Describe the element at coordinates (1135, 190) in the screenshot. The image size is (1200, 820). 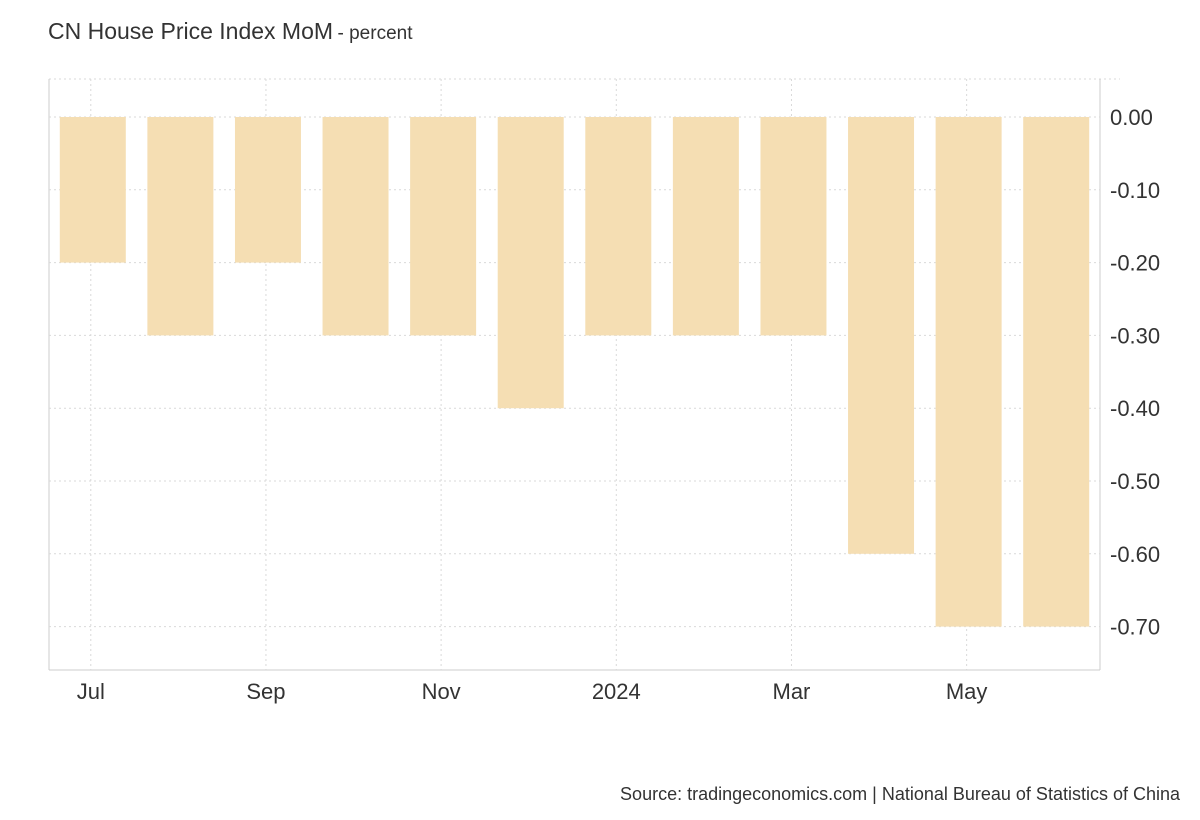
I see `y-tick-label: -0.10` at that location.